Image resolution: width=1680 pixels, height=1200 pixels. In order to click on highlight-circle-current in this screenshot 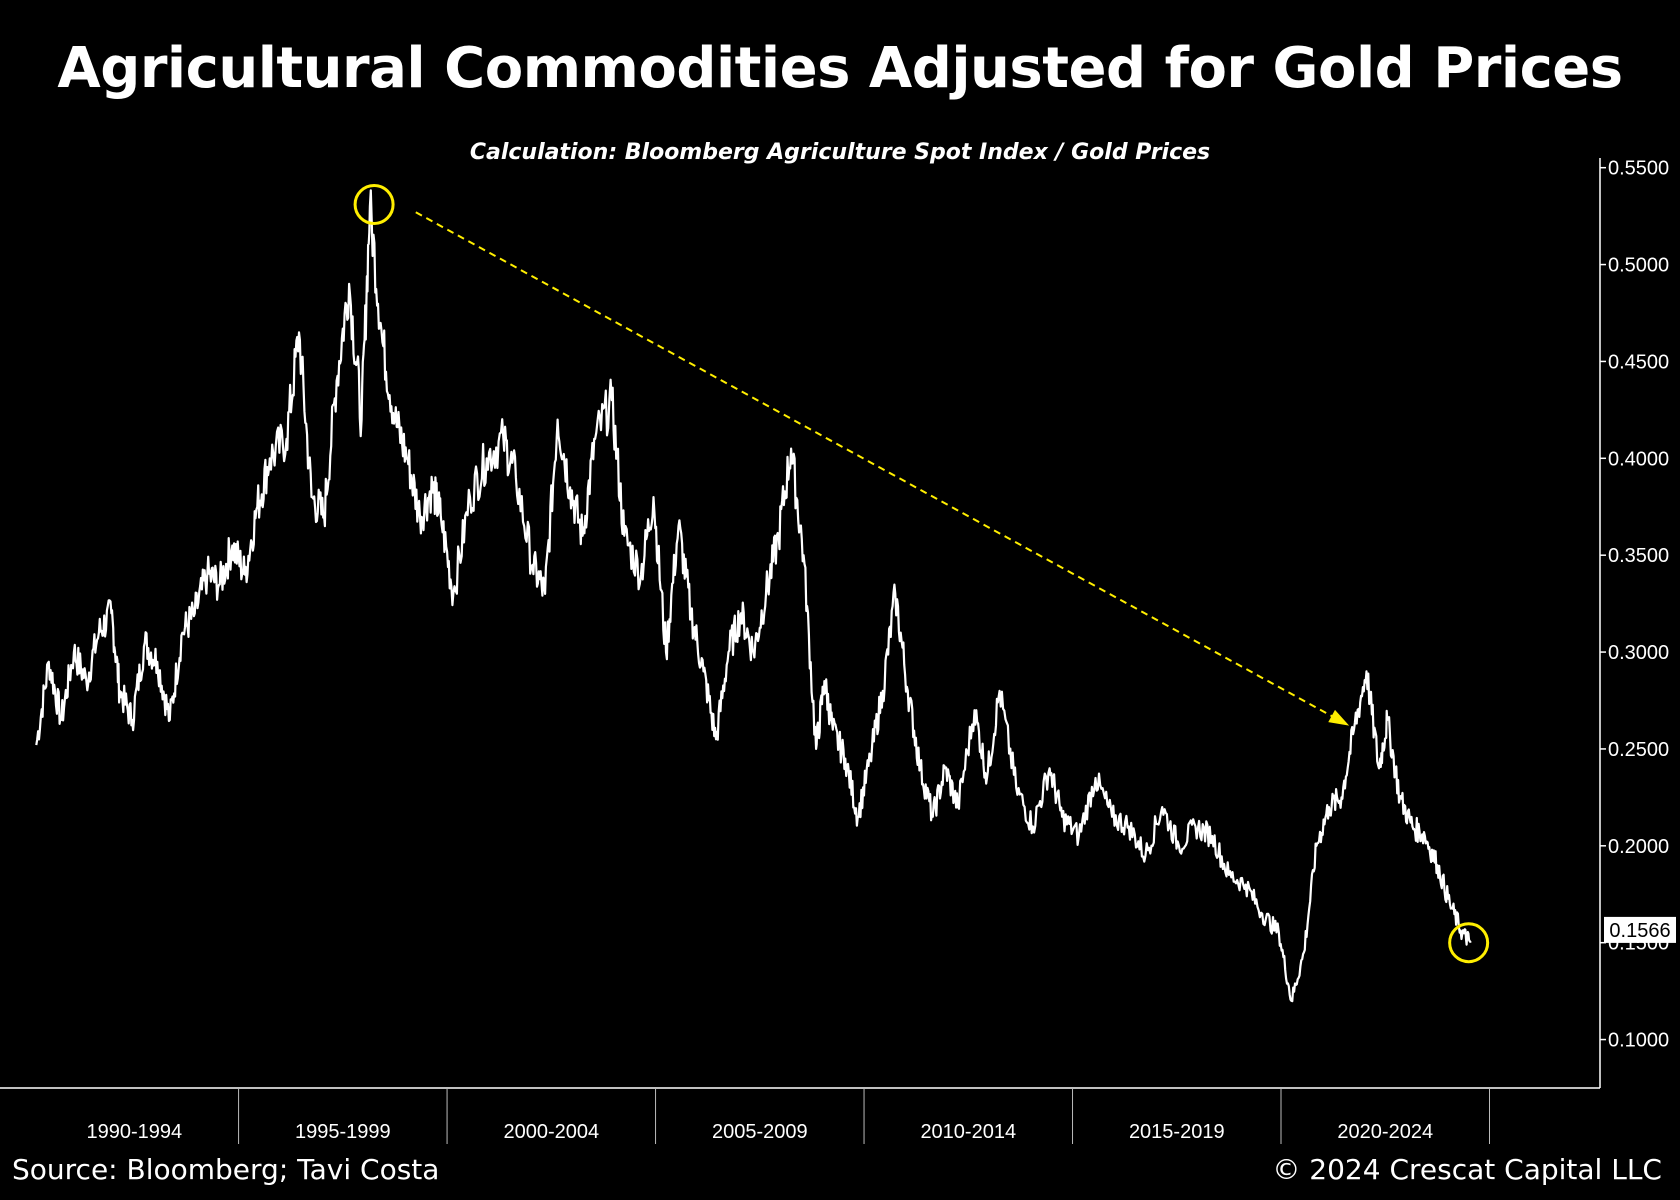, I will do `click(1469, 943)`.